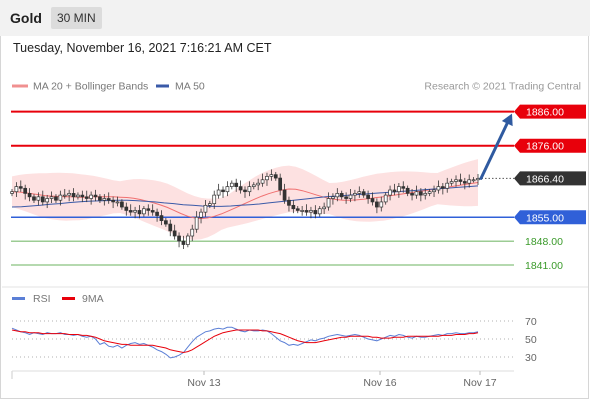 The image size is (590, 400). What do you see at coordinates (18, 298) in the screenshot?
I see `rsi-legend-swatch` at bounding box center [18, 298].